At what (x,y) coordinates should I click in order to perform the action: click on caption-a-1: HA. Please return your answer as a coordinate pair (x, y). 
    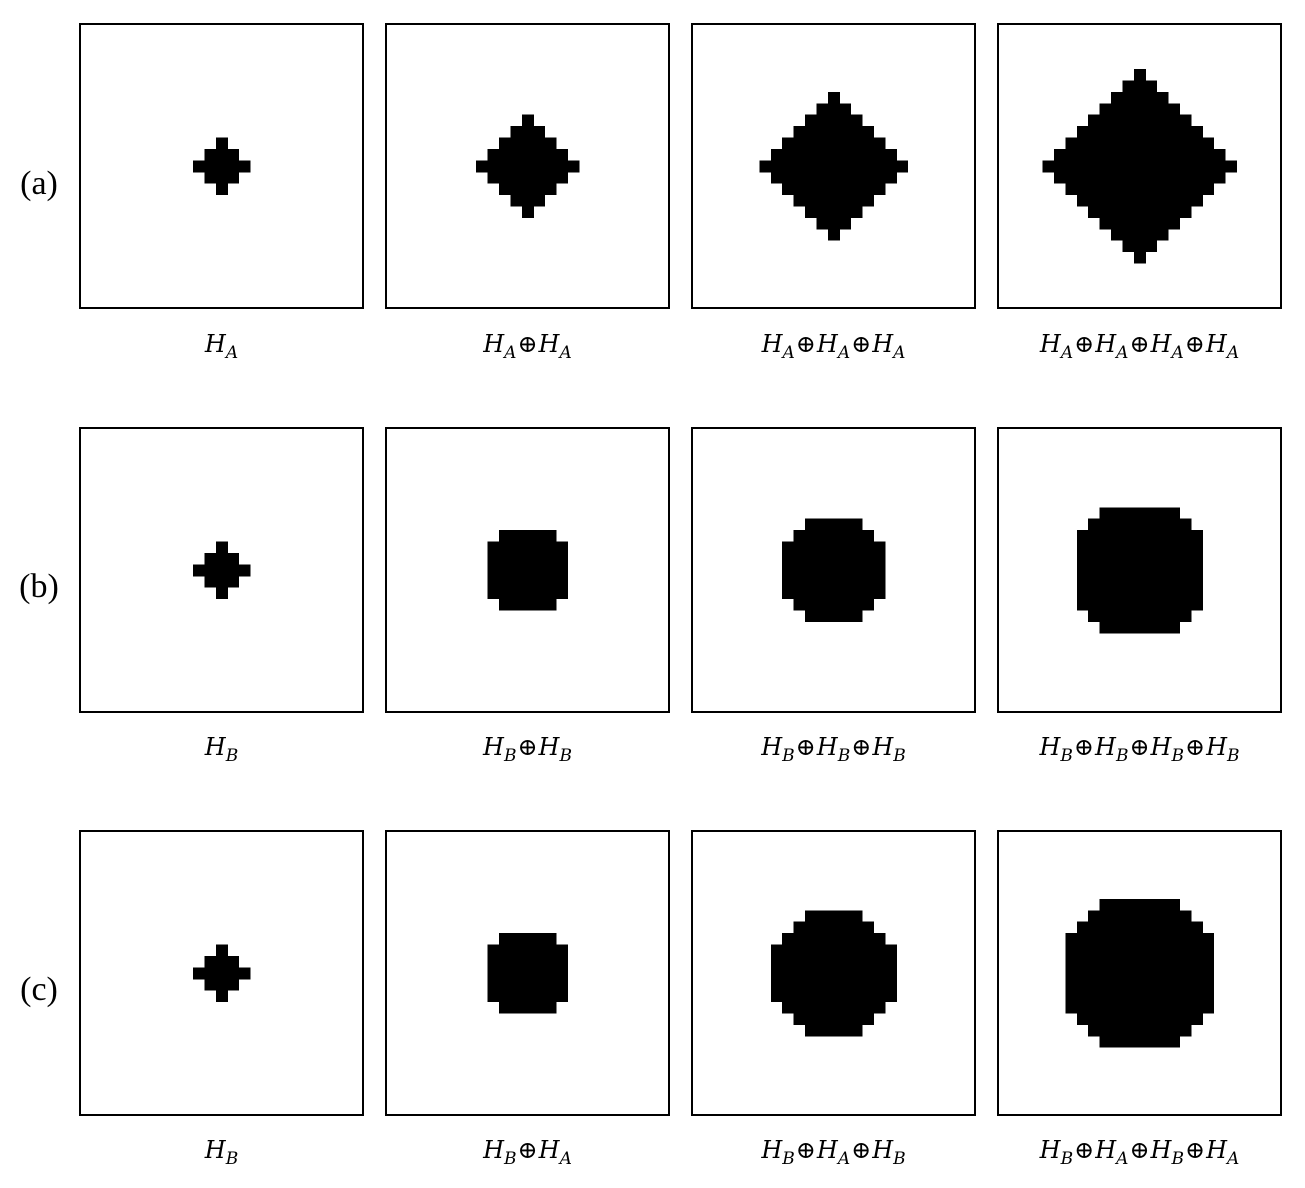
    Looking at the image, I should click on (221, 346).